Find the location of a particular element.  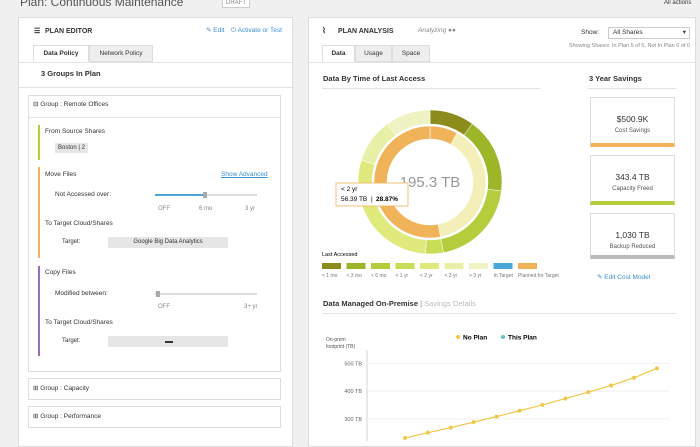

analysis-icon: ⌇ is located at coordinates (324, 30).